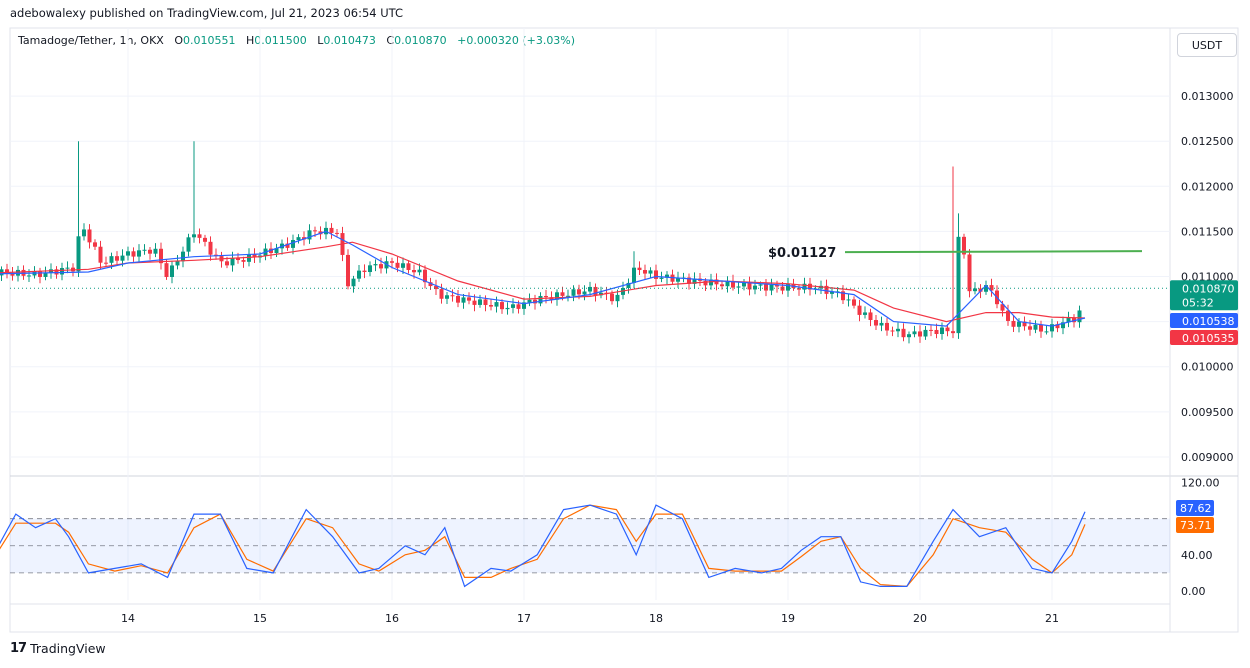 The image size is (1250, 668). I want to click on price-tick-label: 0.012000, so click(1207, 186).